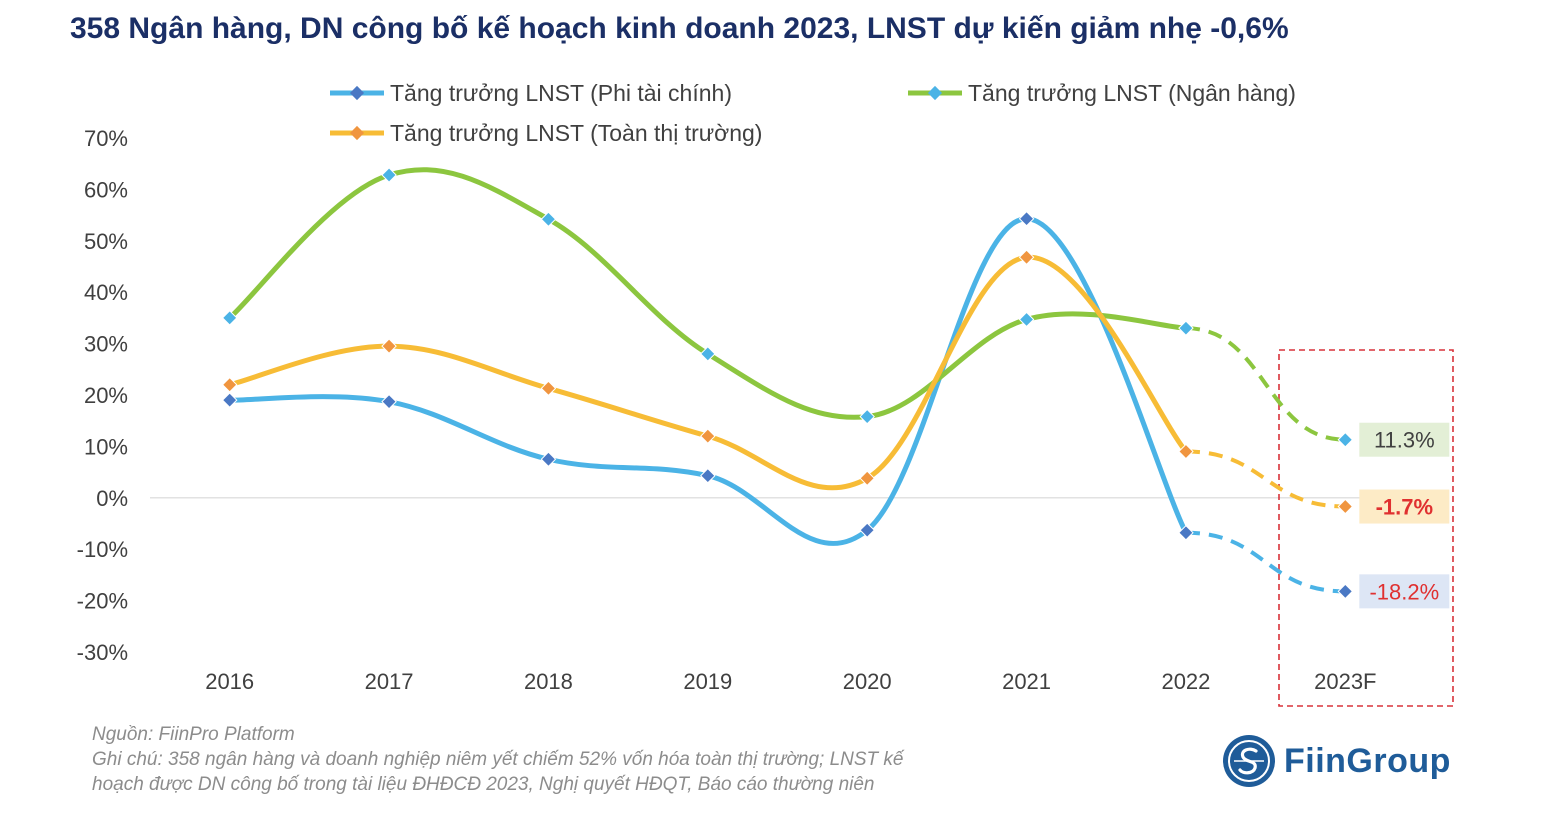  What do you see at coordinates (112, 498) in the screenshot?
I see `y-tick-label: 0%` at bounding box center [112, 498].